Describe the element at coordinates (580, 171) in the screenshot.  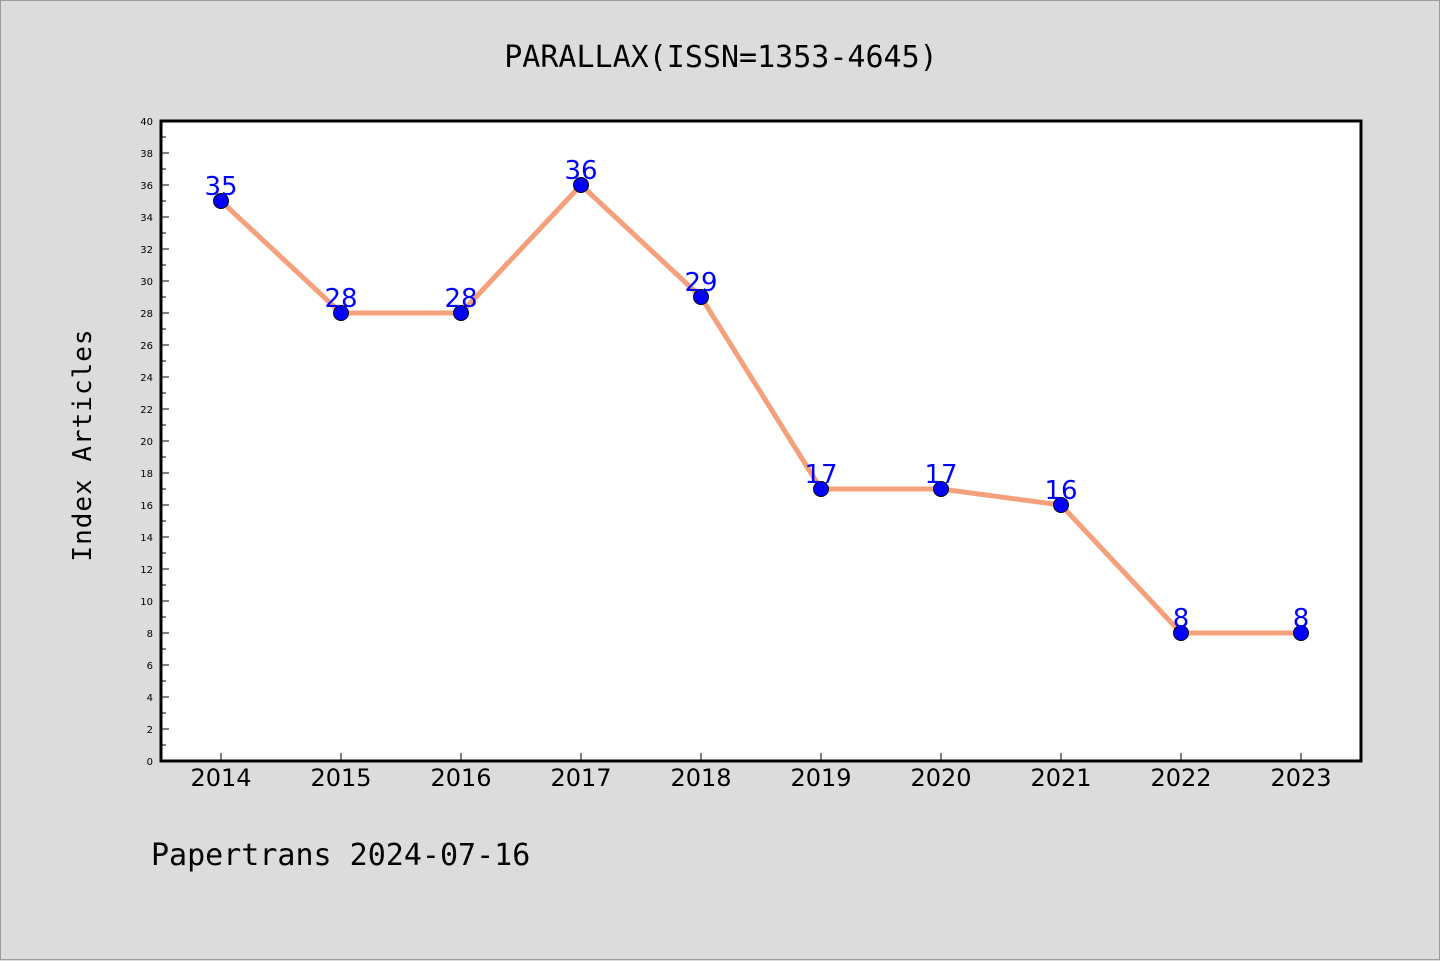
I see `data-label-2017: 36` at that location.